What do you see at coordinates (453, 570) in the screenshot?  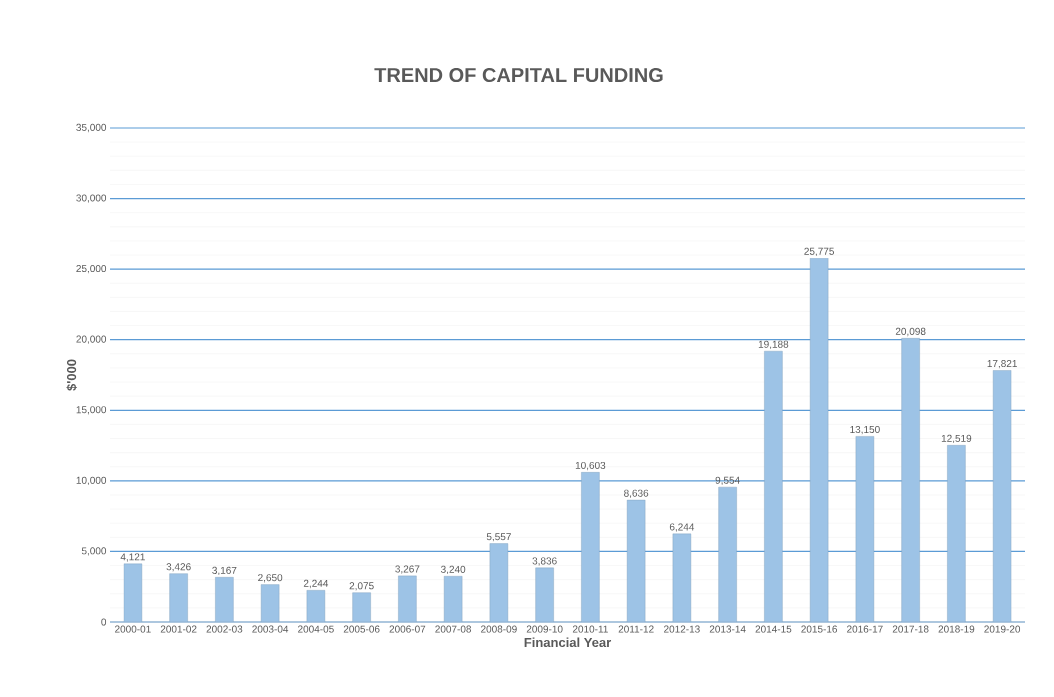 I see `data-label: 3,240` at bounding box center [453, 570].